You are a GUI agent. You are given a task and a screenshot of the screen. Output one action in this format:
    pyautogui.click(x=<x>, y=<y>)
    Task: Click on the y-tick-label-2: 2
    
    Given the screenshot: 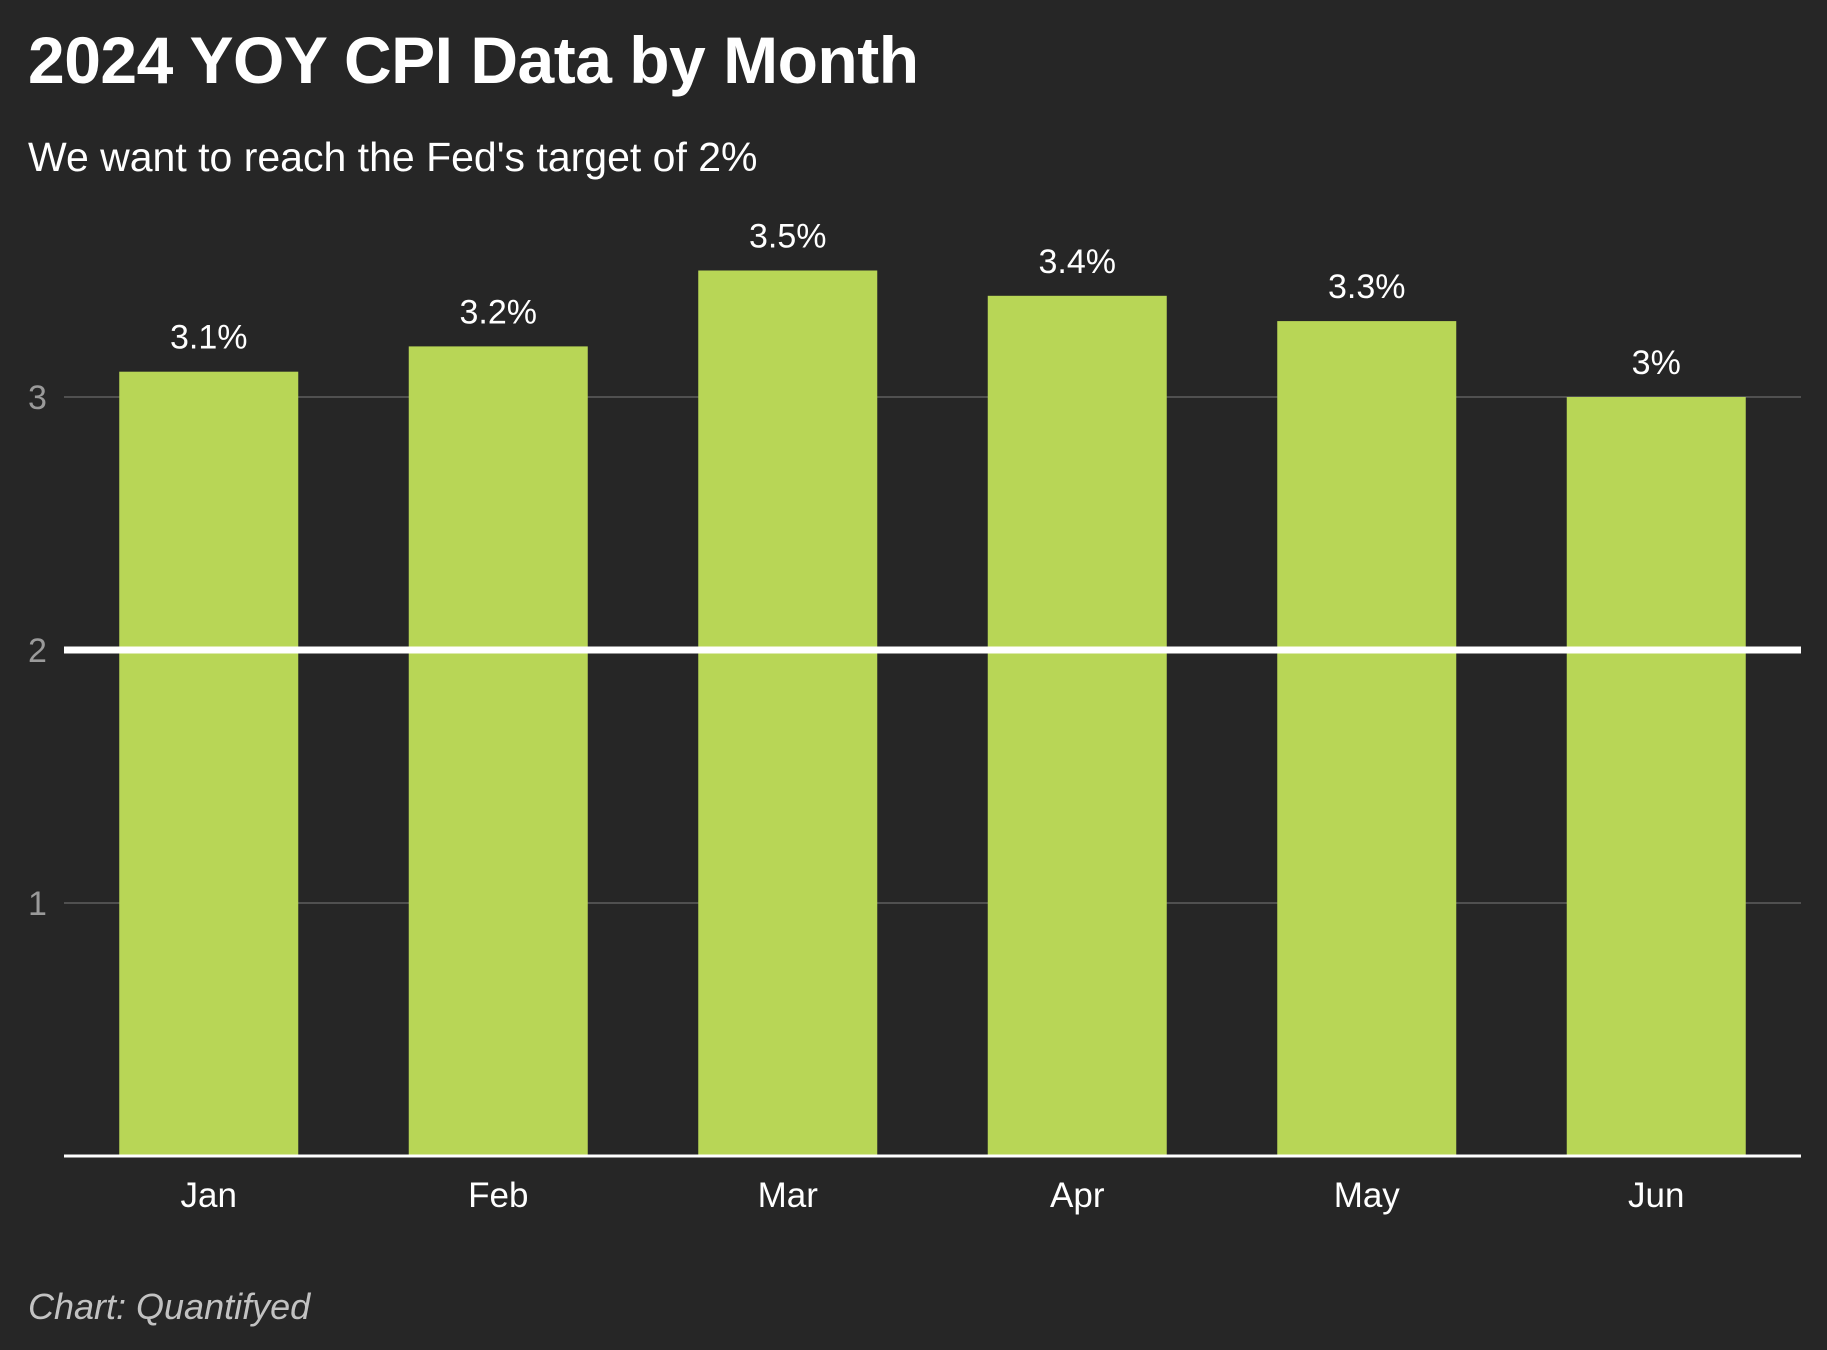 What is the action you would take?
    pyautogui.click(x=37, y=651)
    